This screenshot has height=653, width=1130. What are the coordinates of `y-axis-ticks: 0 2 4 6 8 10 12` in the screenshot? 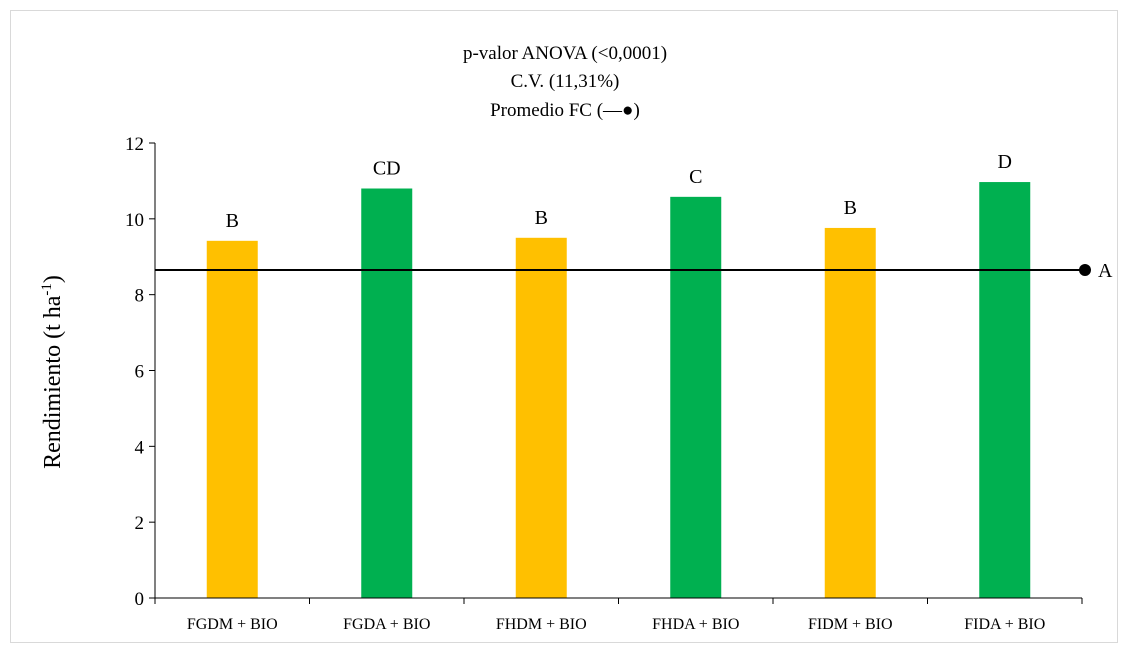 It's located at (140, 372).